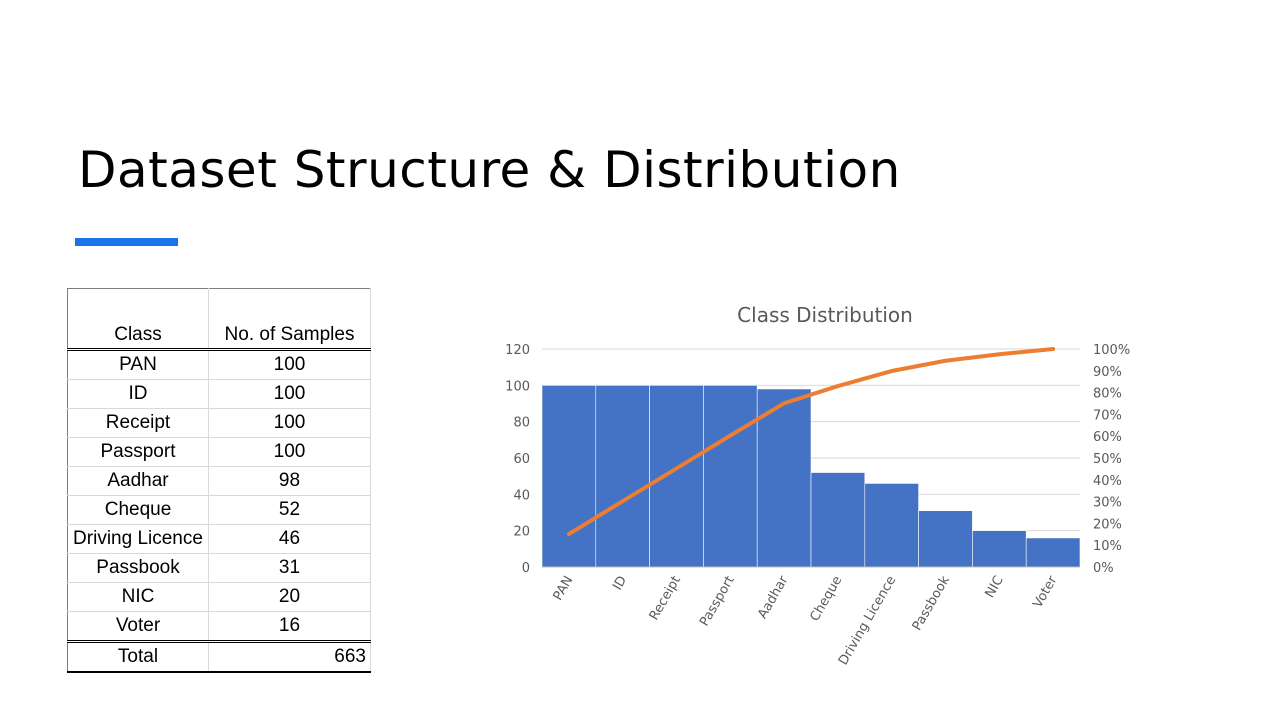  What do you see at coordinates (289, 626) in the screenshot?
I see `count-cell: 16` at bounding box center [289, 626].